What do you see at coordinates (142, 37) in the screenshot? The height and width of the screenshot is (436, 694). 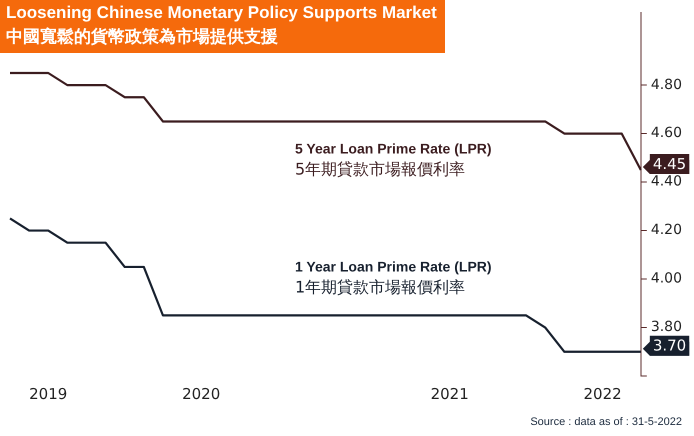 I see `text: 中國寬鬆的貨幣政策為市場提供支援` at bounding box center [142, 37].